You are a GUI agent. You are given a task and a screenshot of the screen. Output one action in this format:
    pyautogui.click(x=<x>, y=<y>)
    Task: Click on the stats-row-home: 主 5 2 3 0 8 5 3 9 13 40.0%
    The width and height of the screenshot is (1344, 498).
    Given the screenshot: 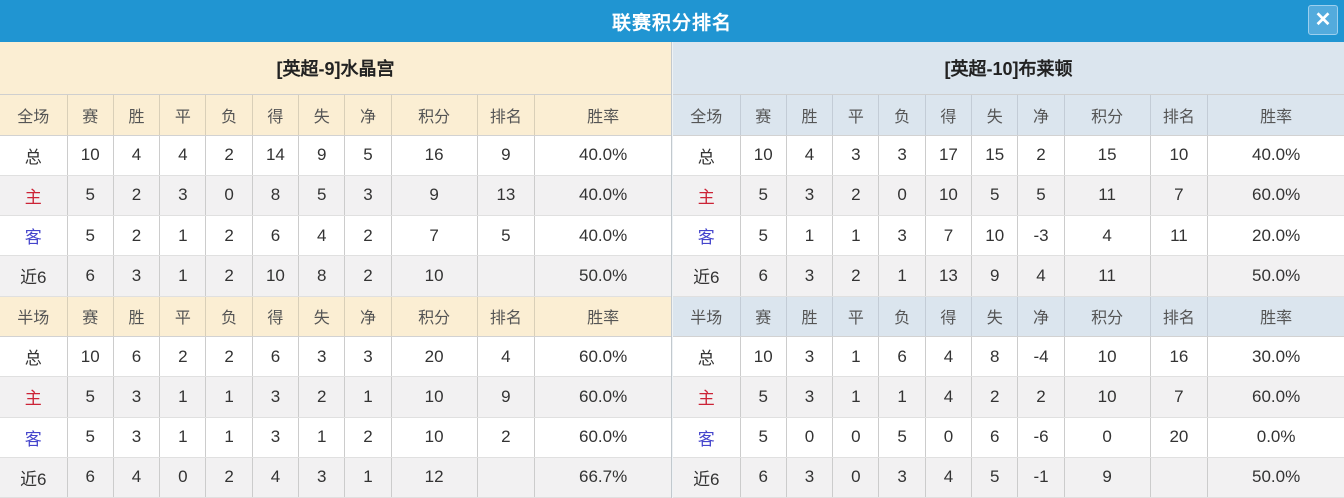 What is the action you would take?
    pyautogui.click(x=335, y=196)
    